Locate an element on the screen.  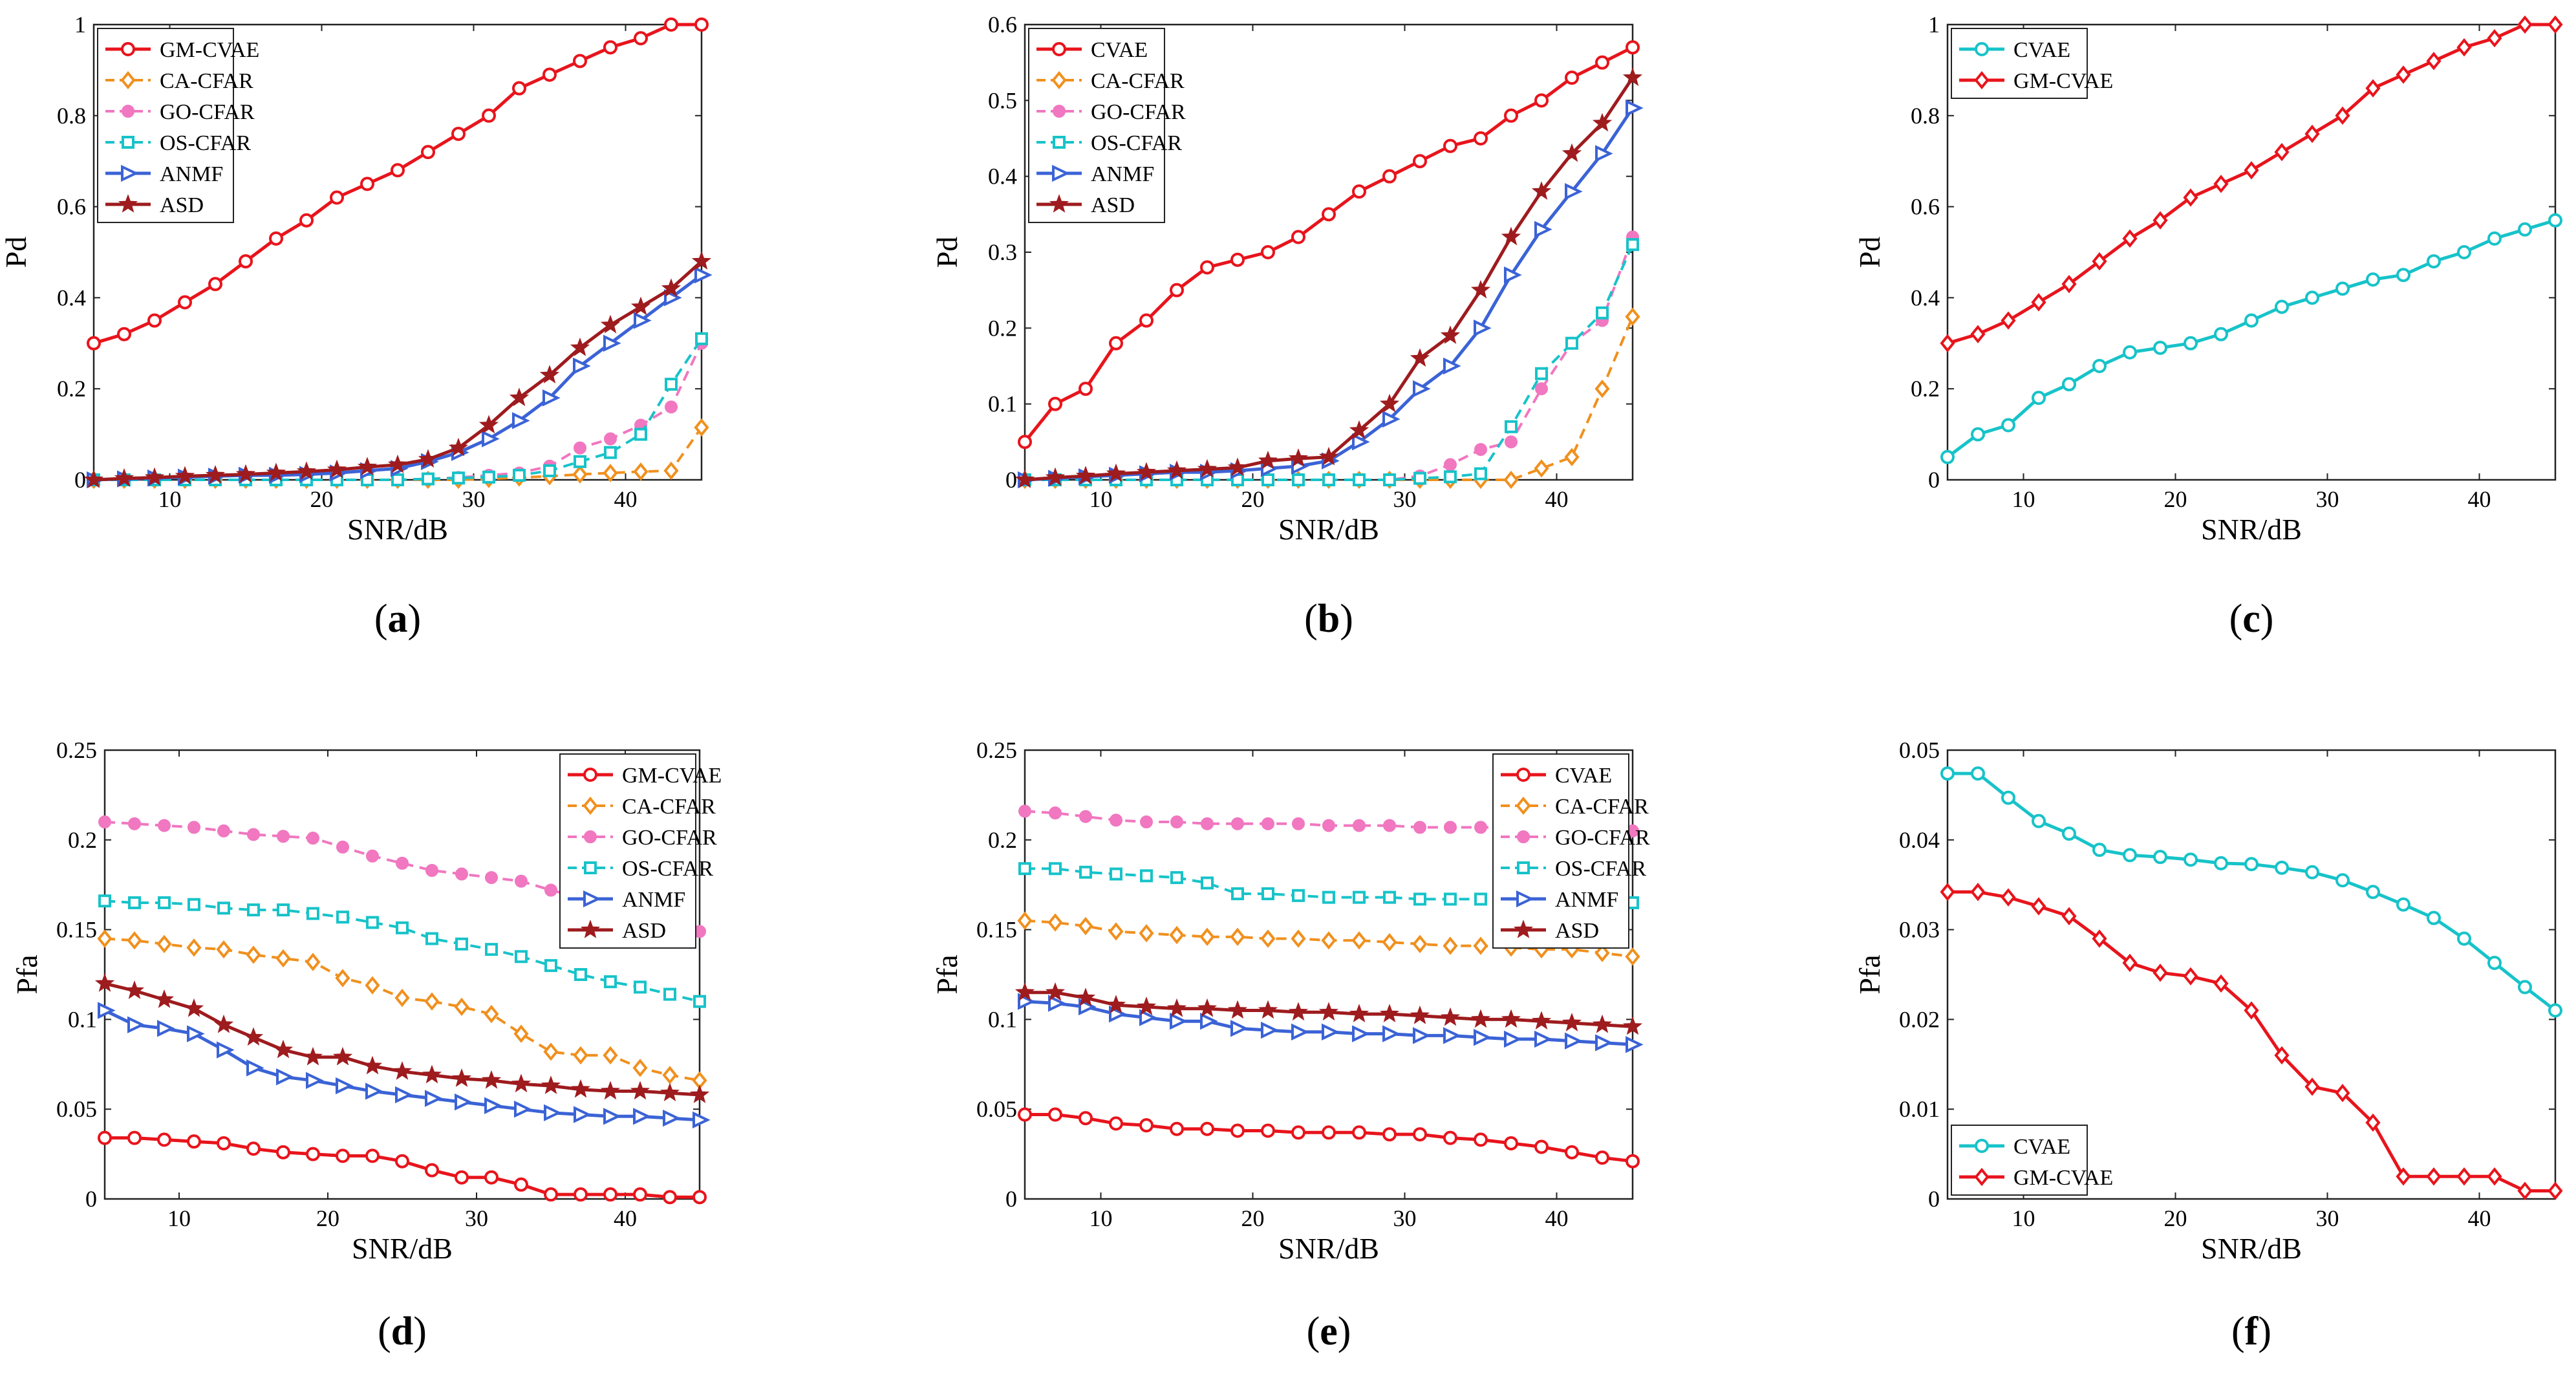
y-tick-label: 0.6 is located at coordinates (1002, 25).